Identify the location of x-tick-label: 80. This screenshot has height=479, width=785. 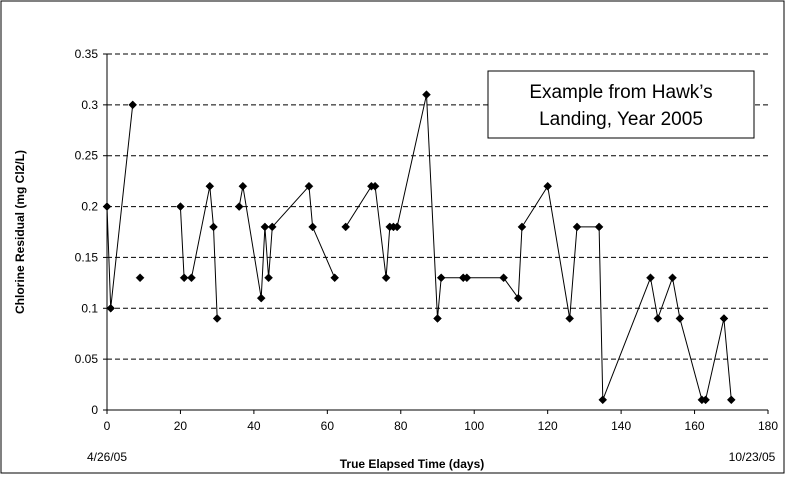
(401, 426).